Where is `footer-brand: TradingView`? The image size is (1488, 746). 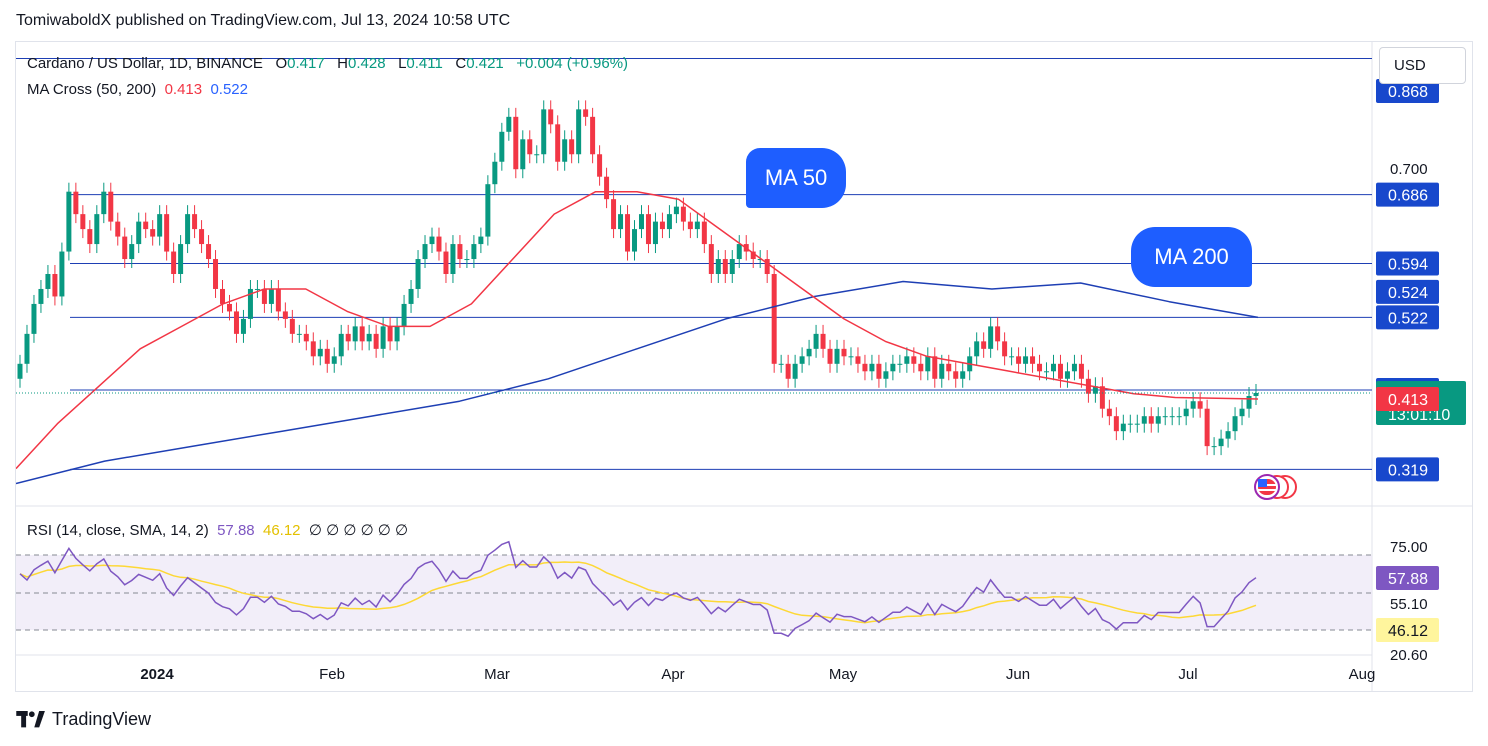 footer-brand: TradingView is located at coordinates (83, 719).